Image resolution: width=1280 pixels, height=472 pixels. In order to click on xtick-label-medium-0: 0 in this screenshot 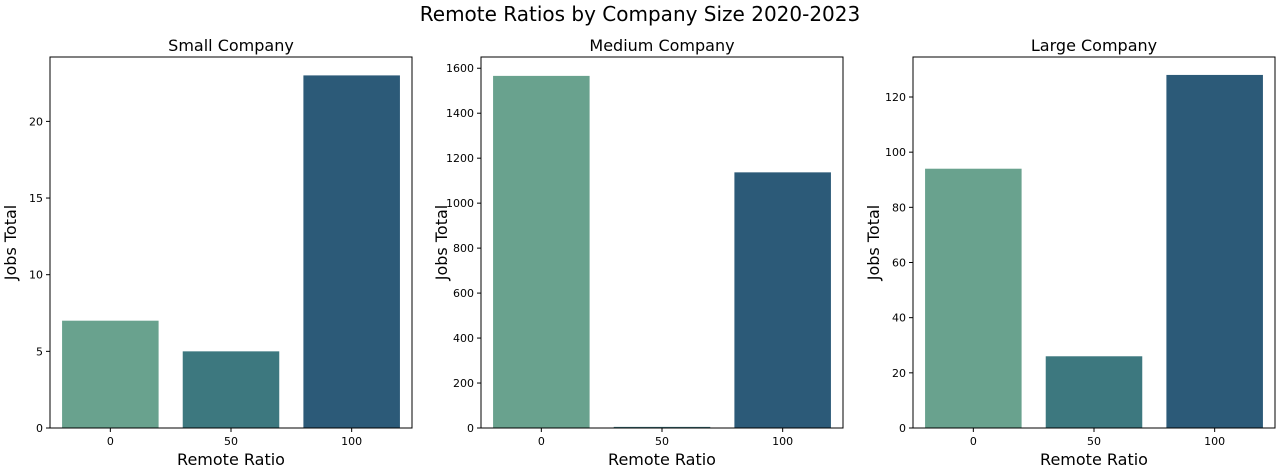, I will do `click(541, 441)`.